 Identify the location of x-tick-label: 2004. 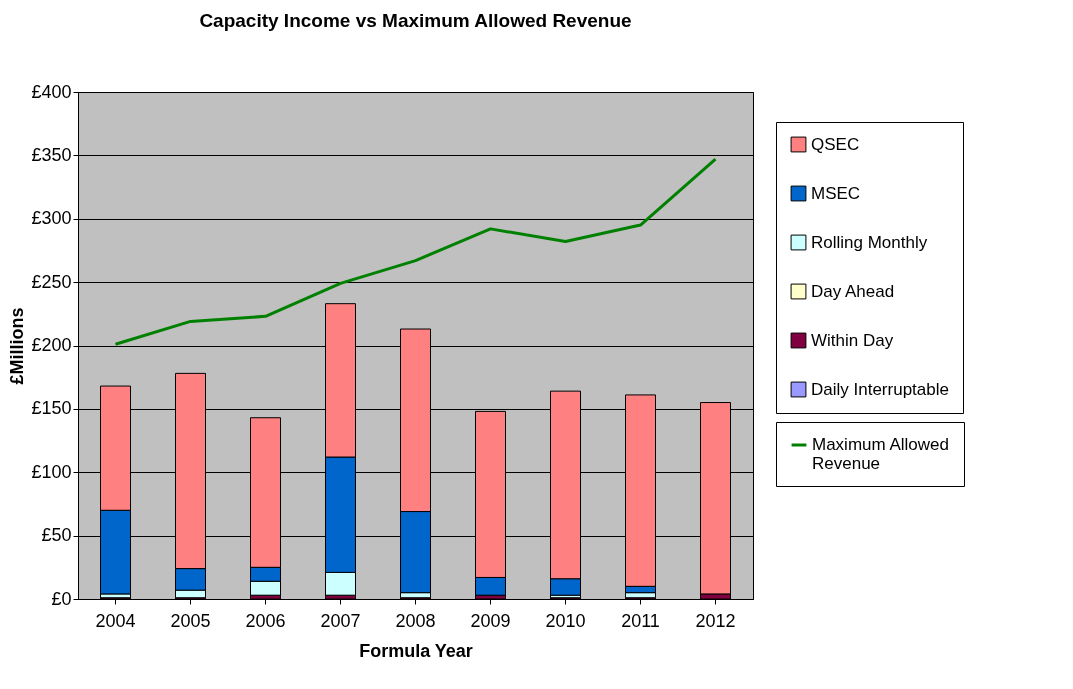
(115, 620).